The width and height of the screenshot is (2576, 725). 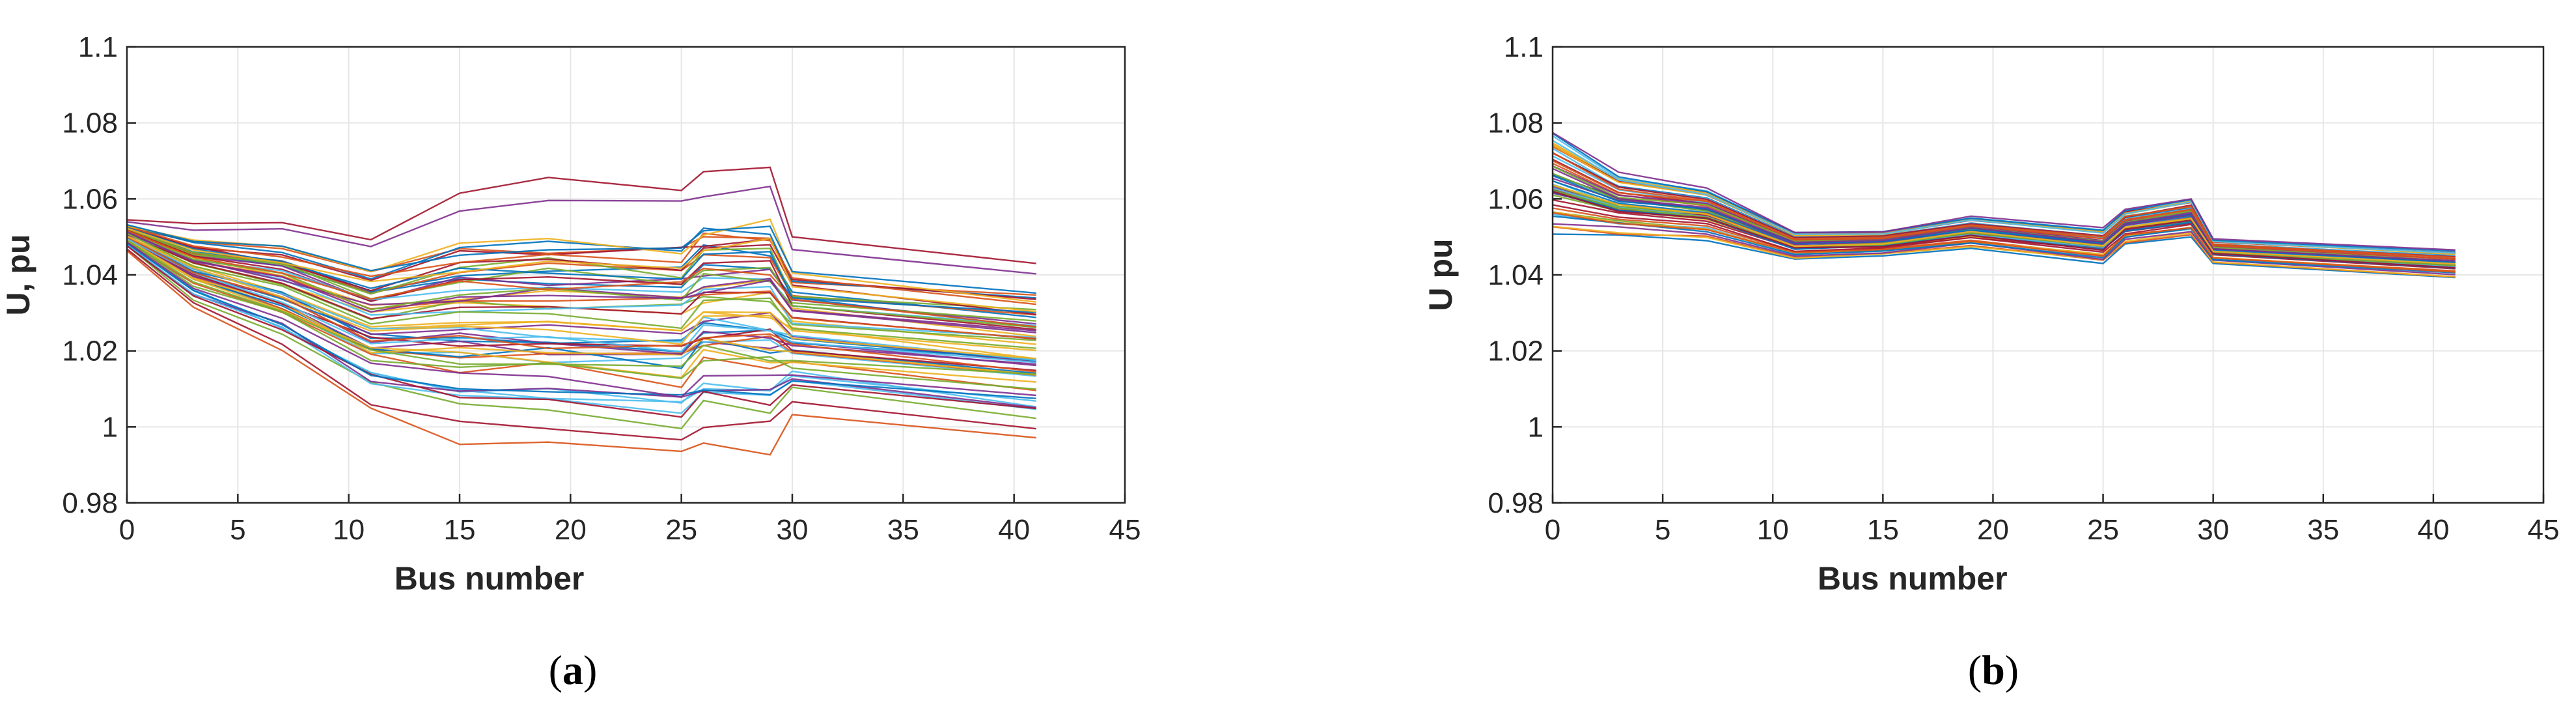 I want to click on svg-text: (b), so click(x=1993, y=670).